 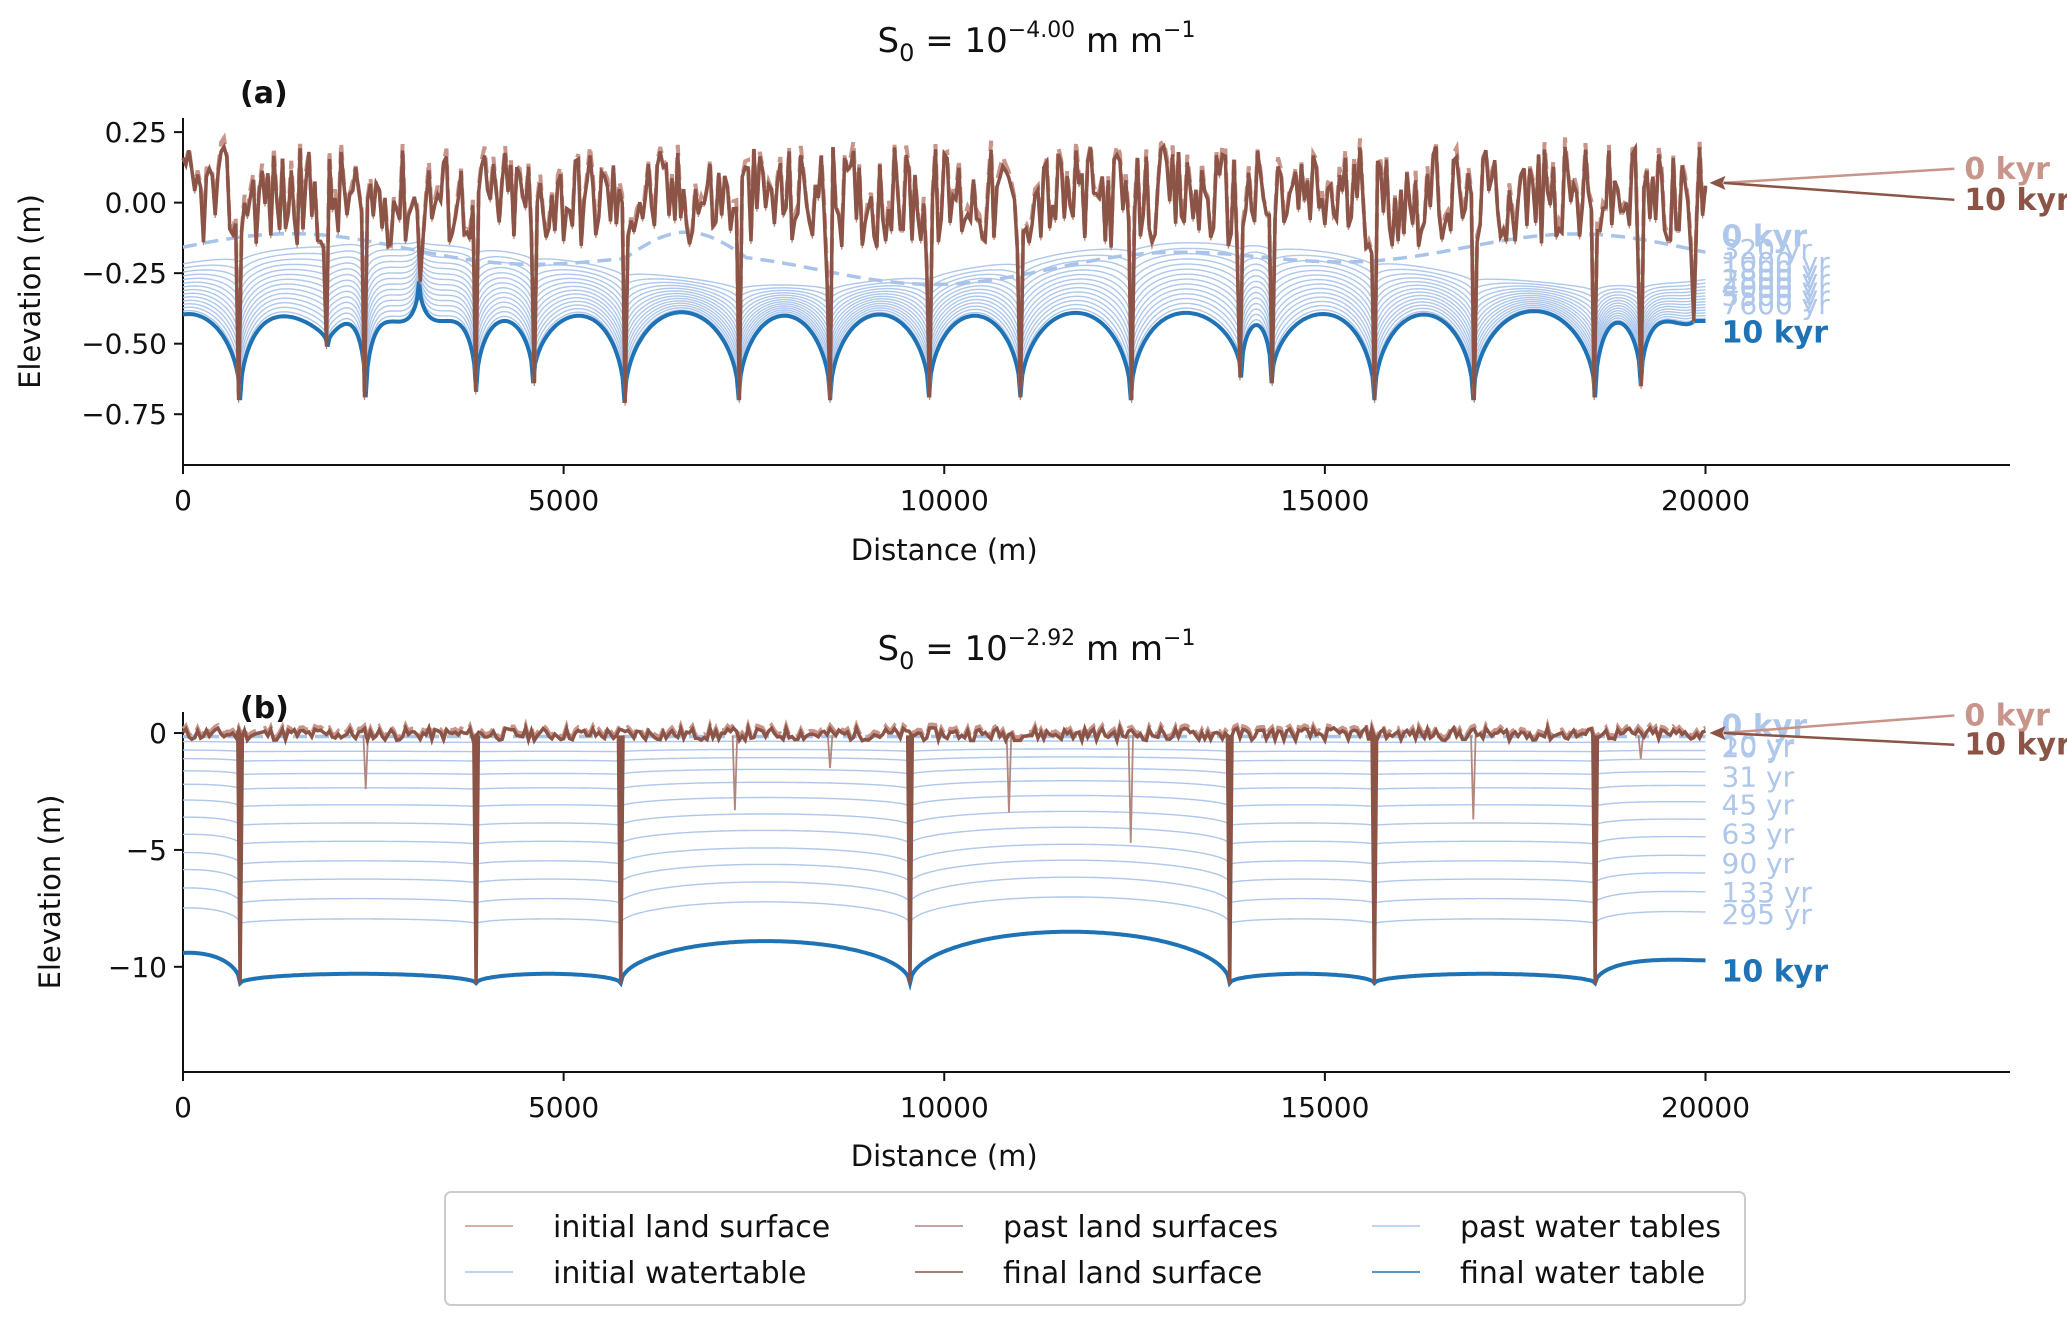 I want to click on chart-title-part: −4.00, so click(x=1041, y=30).